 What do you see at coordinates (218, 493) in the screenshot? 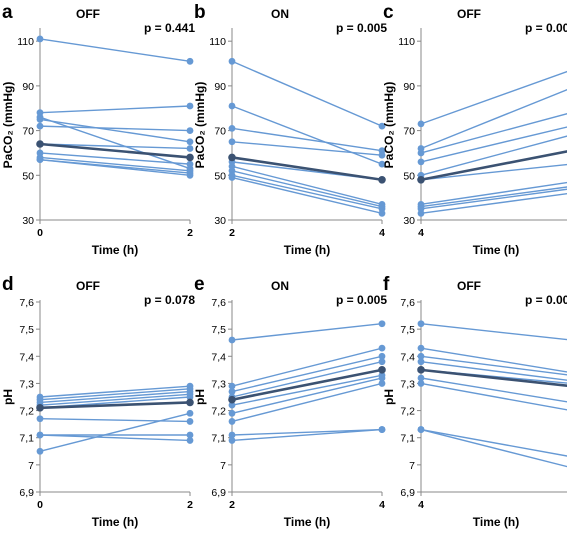
I see `y-tick-label: 6,9` at bounding box center [218, 493].